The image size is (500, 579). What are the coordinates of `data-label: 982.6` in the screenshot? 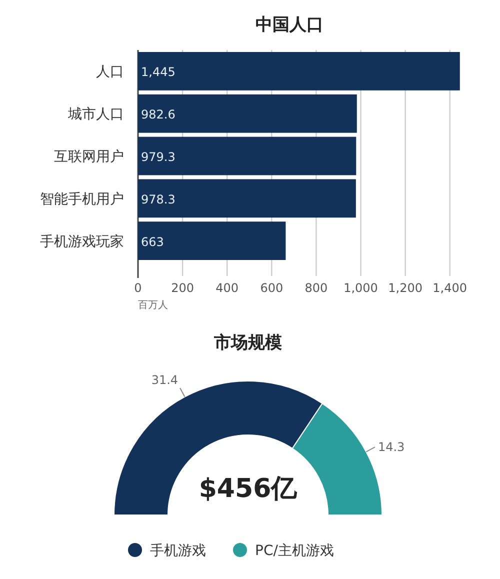 It's located at (158, 115).